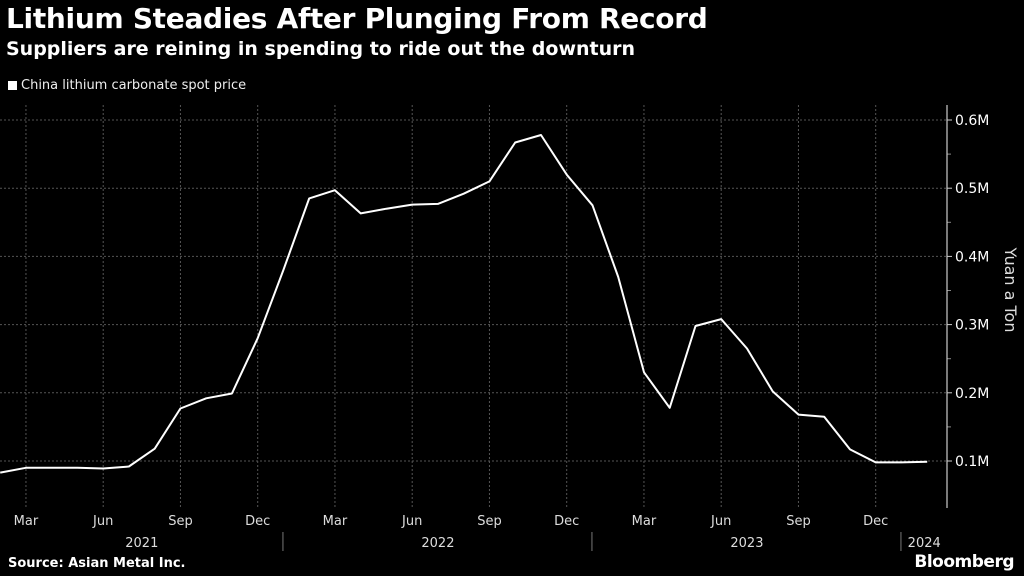 The height and width of the screenshot is (576, 1024). I want to click on x-year-label: 2022, so click(437, 543).